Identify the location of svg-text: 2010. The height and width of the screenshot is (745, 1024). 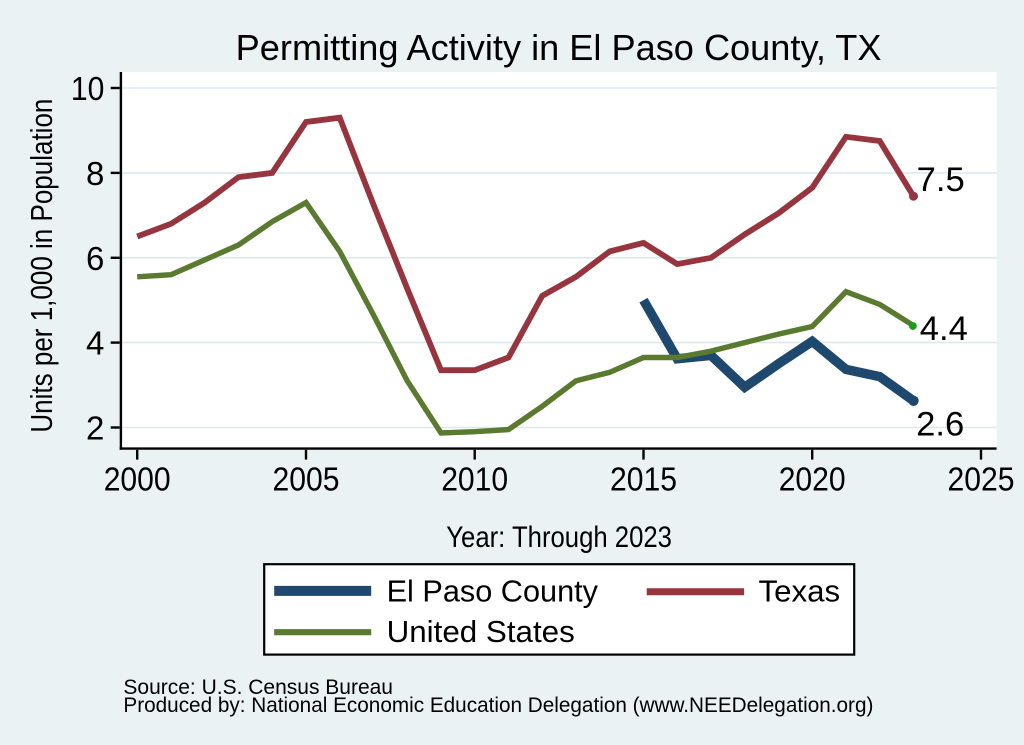
(474, 478).